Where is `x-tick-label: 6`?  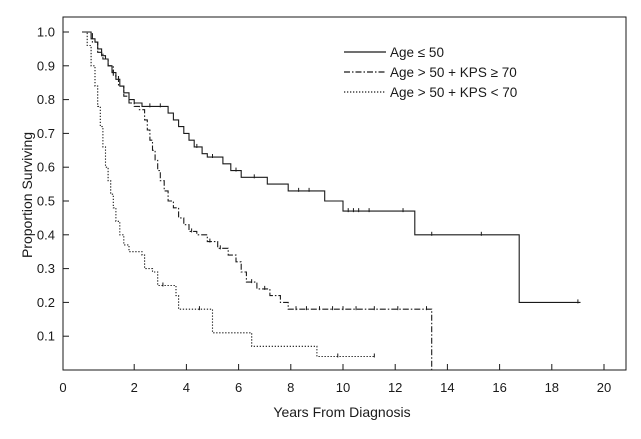 x-tick-label: 6 is located at coordinates (238, 387).